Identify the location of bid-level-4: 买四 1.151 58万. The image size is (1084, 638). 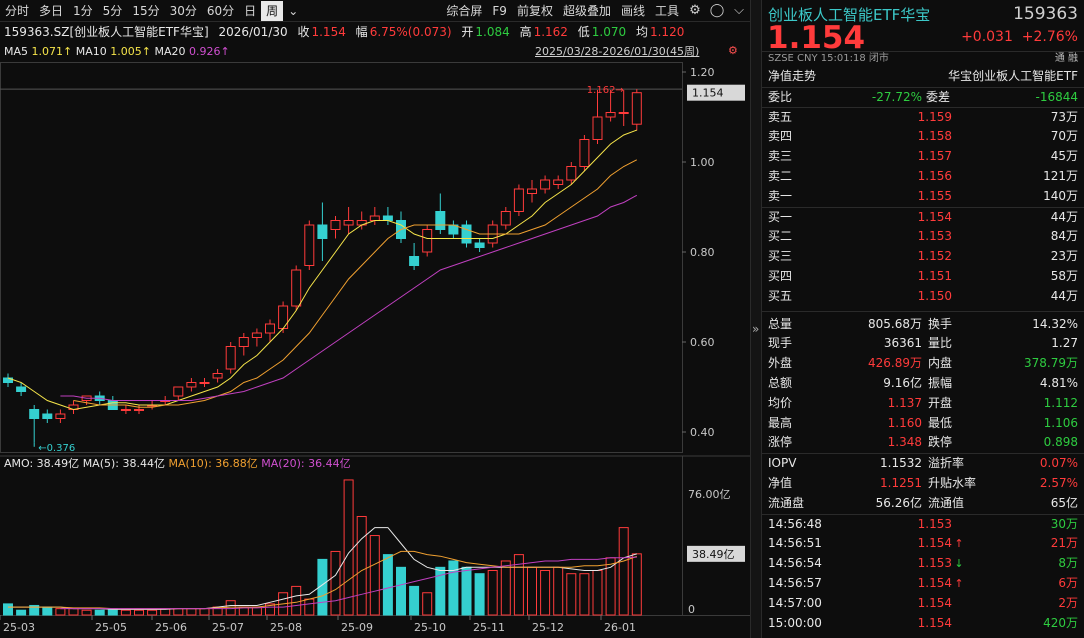
(923, 277).